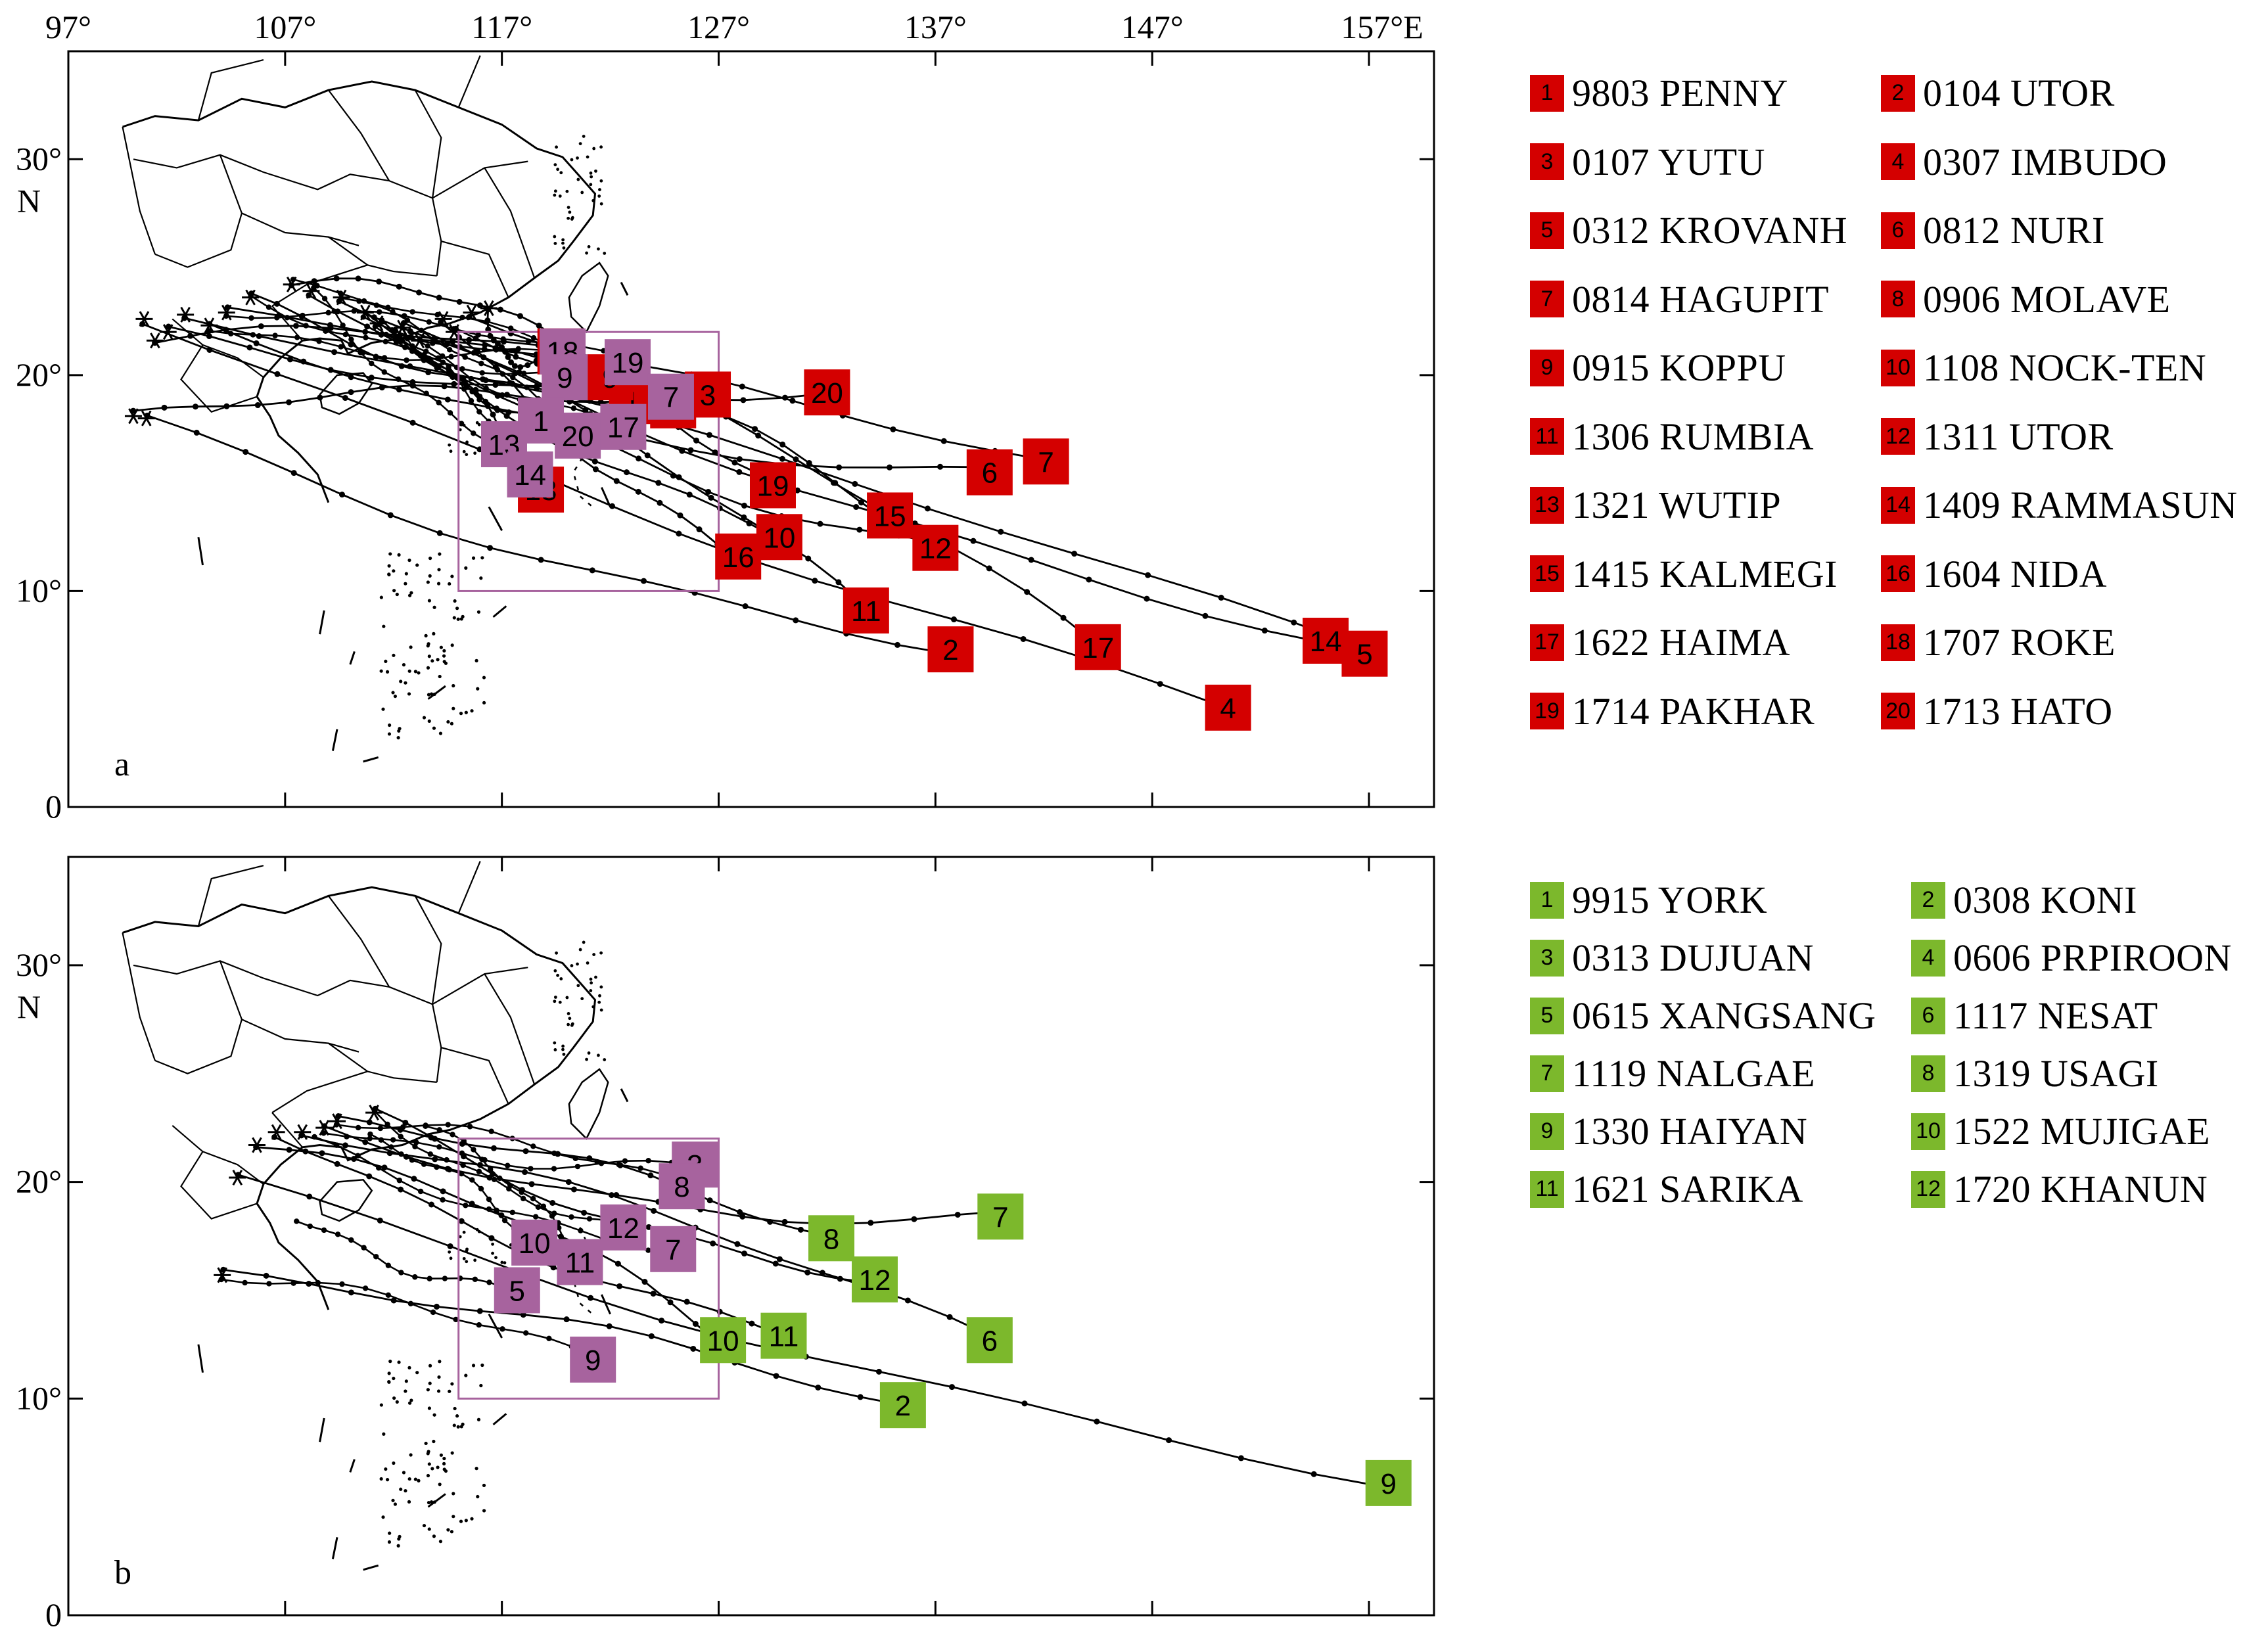  Describe the element at coordinates (2019, 436) in the screenshot. I see `legend-label: 1311 UTOR` at that location.